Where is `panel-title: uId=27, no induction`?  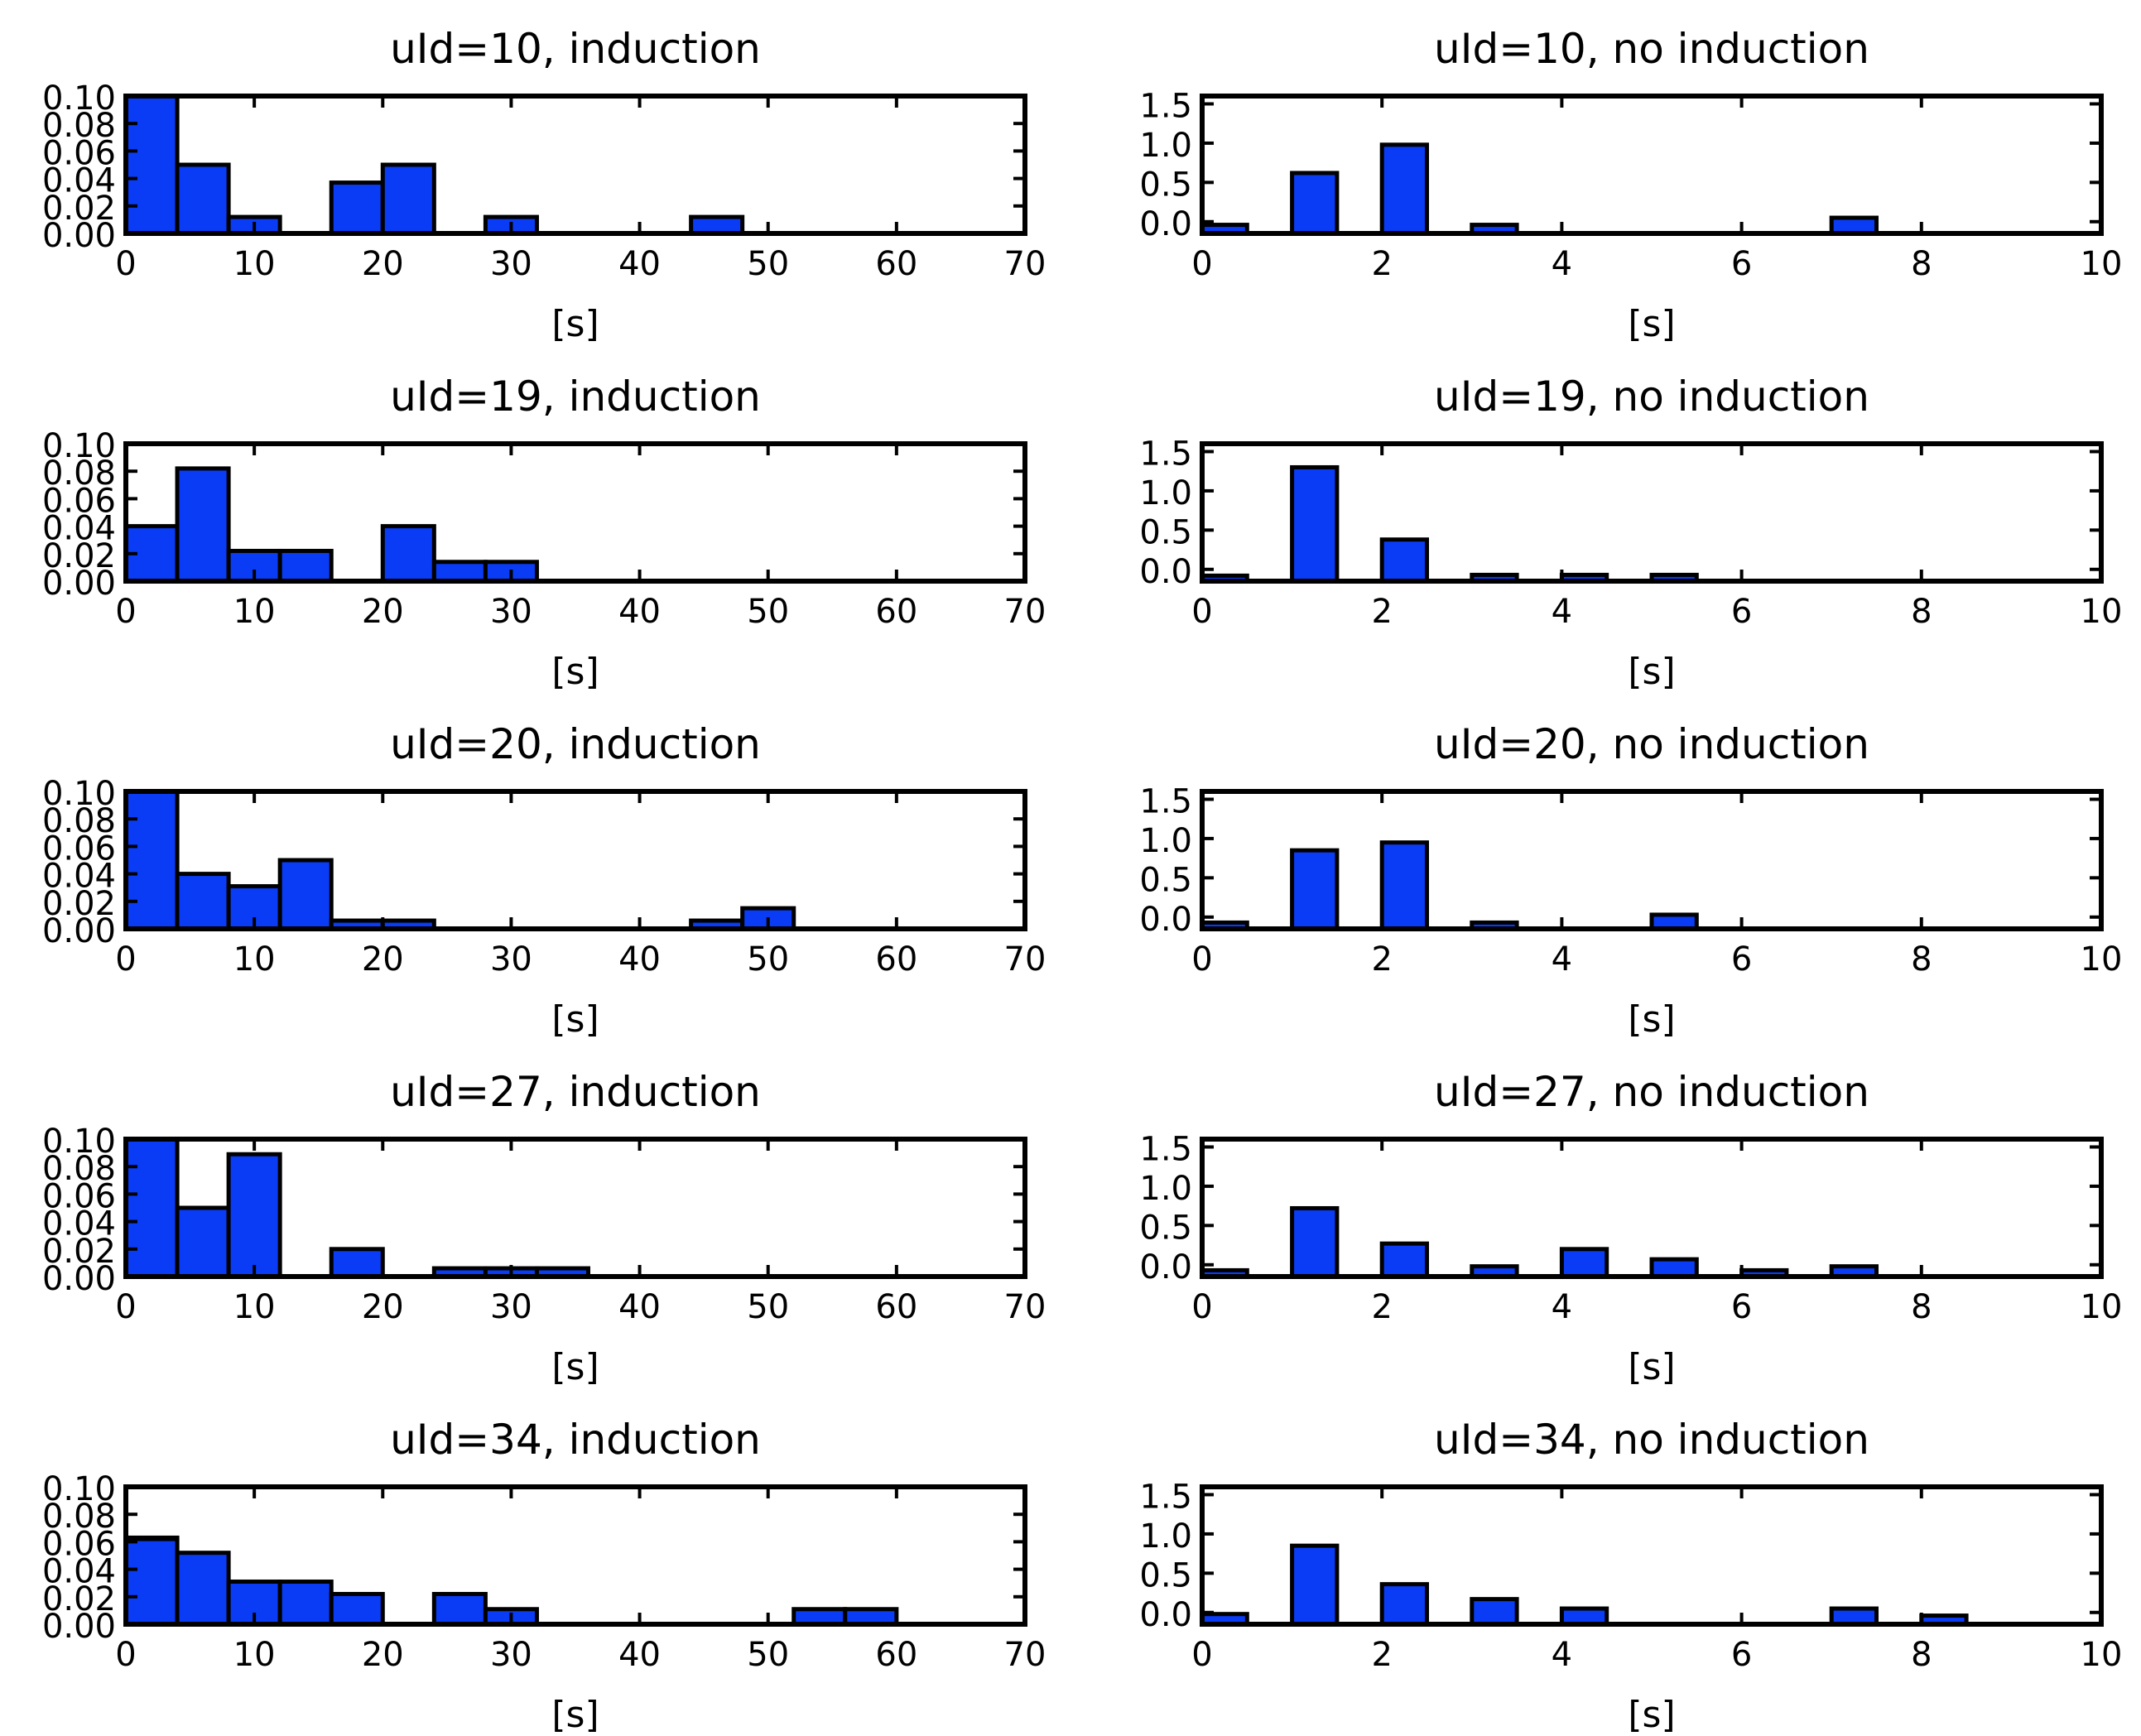
panel-title: uId=27, no induction is located at coordinates (1651, 1092).